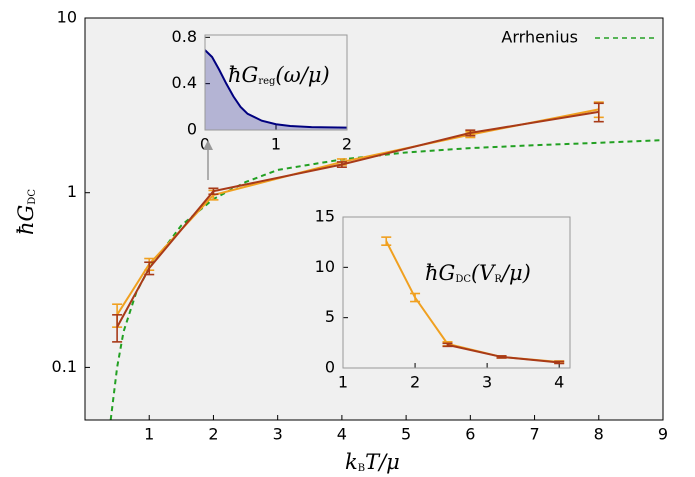  I want to click on y-axis-label: ħGDC, so click(26, 212).